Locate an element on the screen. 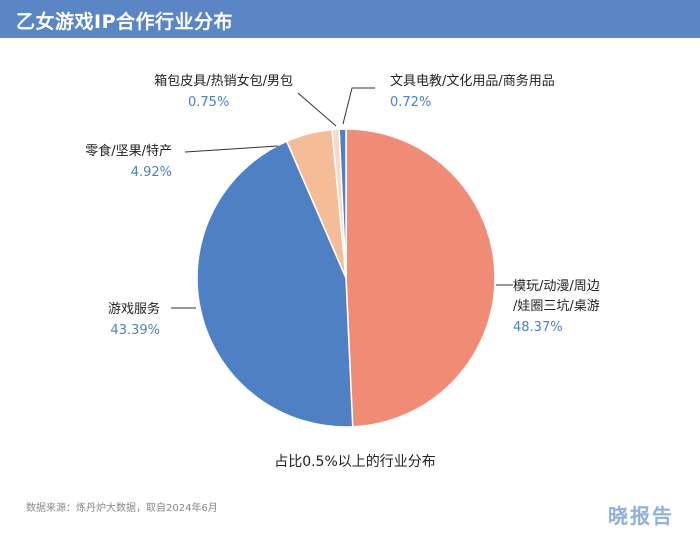 This screenshot has height=534, width=700. slice-value-2: 4.92% is located at coordinates (151, 172).